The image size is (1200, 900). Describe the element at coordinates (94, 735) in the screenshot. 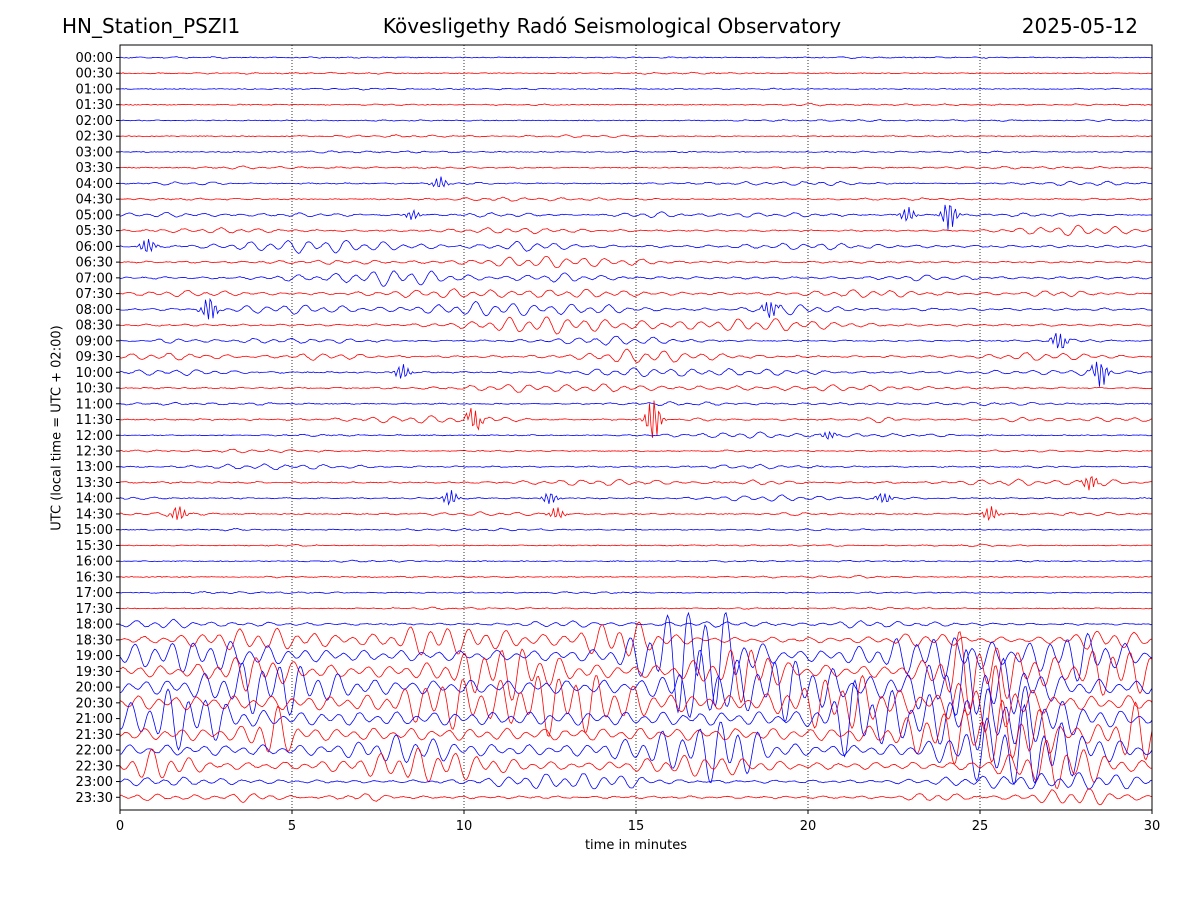

I see `y-tick-label: 21:30` at that location.